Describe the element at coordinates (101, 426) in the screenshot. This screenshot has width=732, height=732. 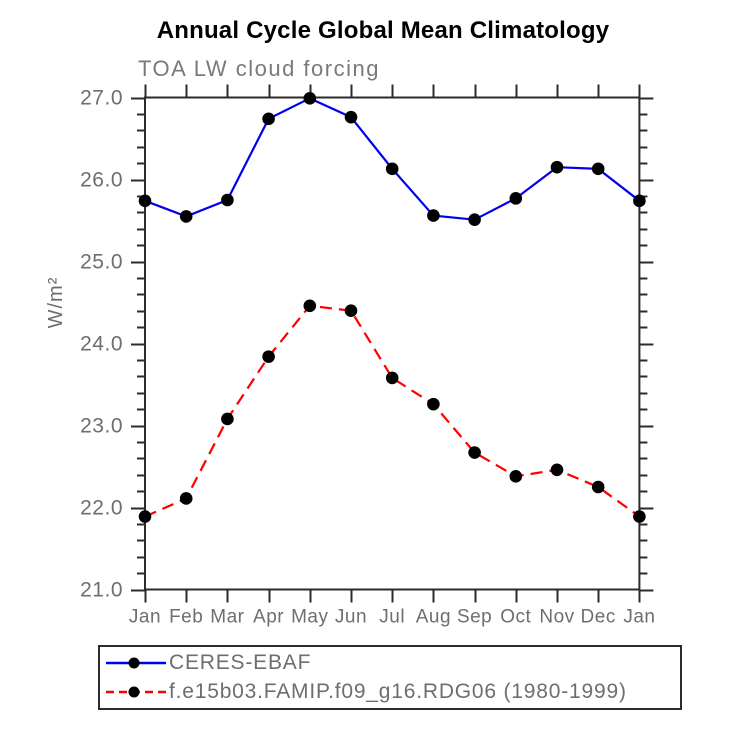
I see `y-tick-label: 23.0` at that location.